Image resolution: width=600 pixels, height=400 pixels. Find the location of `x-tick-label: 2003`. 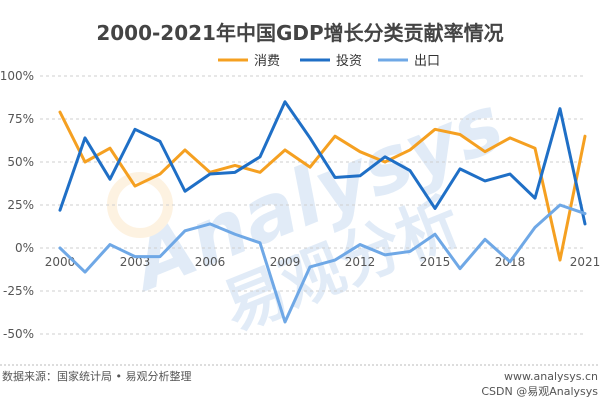

x-tick-label: 2003 is located at coordinates (135, 262).